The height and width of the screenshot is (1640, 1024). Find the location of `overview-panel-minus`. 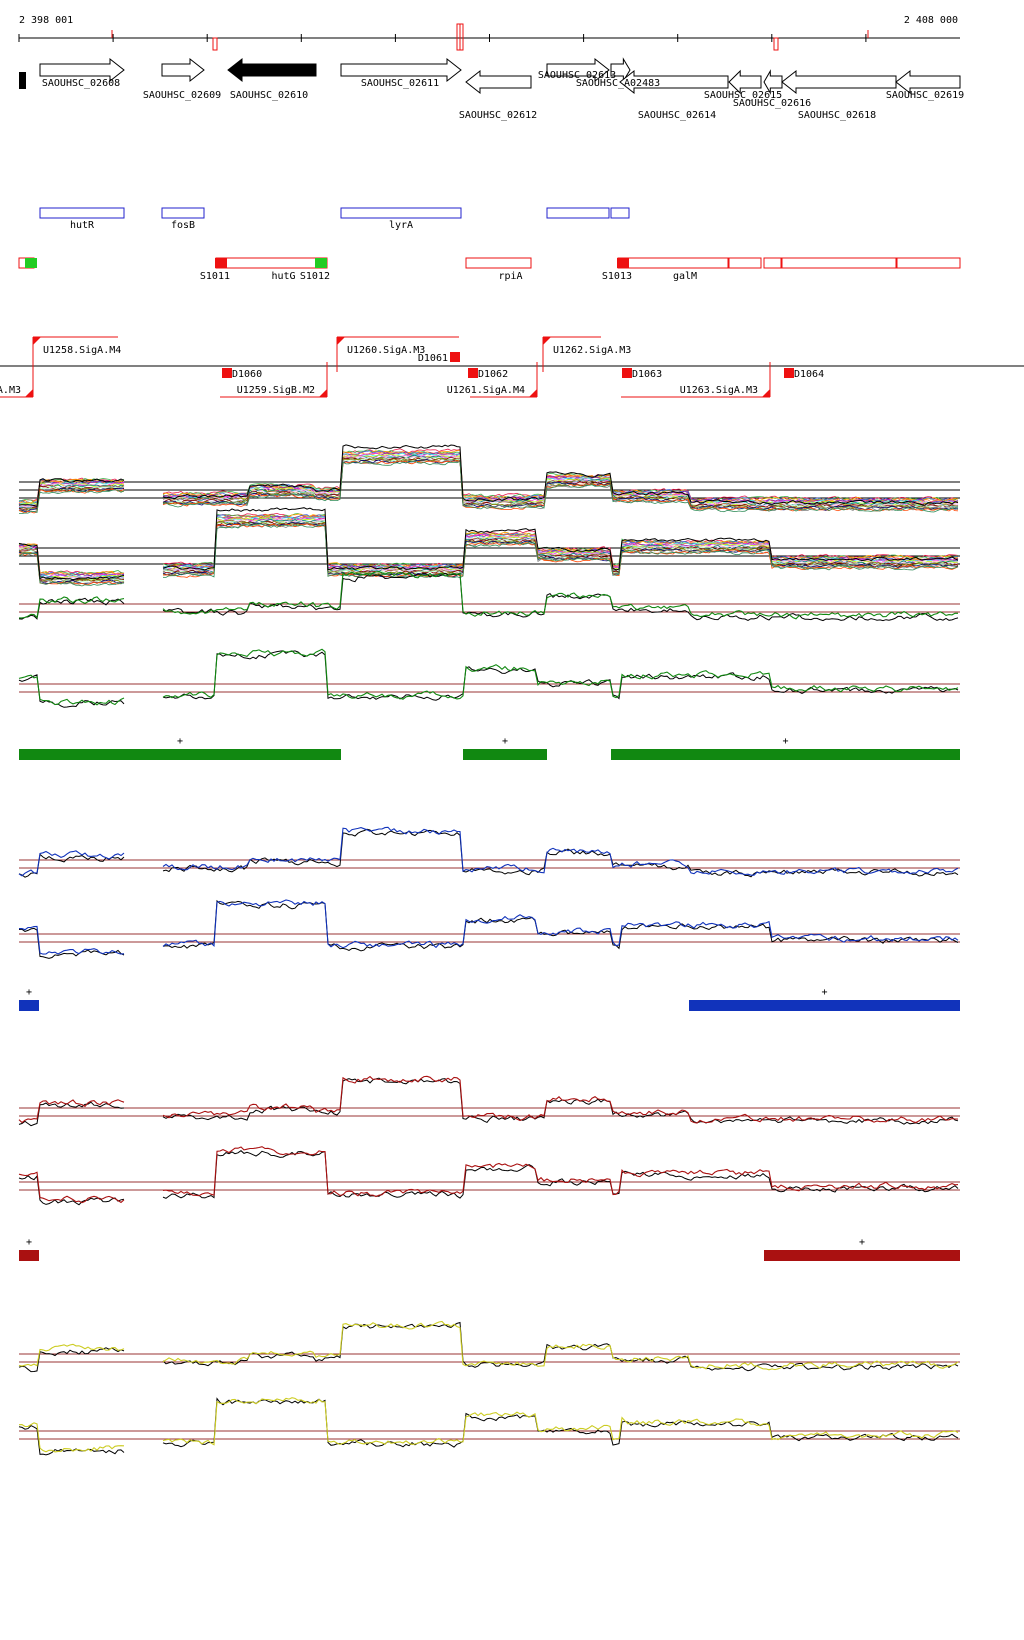

overview-panel-minus is located at coordinates (489, 547).